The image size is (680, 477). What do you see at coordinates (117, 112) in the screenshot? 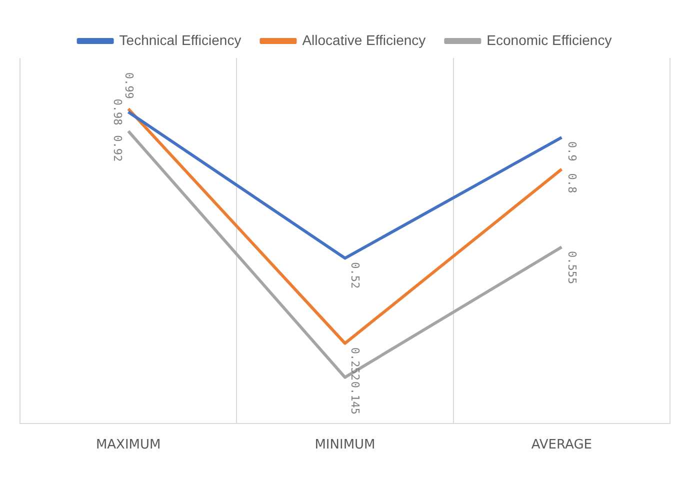
I see `data-label: 0.98` at bounding box center [117, 112].